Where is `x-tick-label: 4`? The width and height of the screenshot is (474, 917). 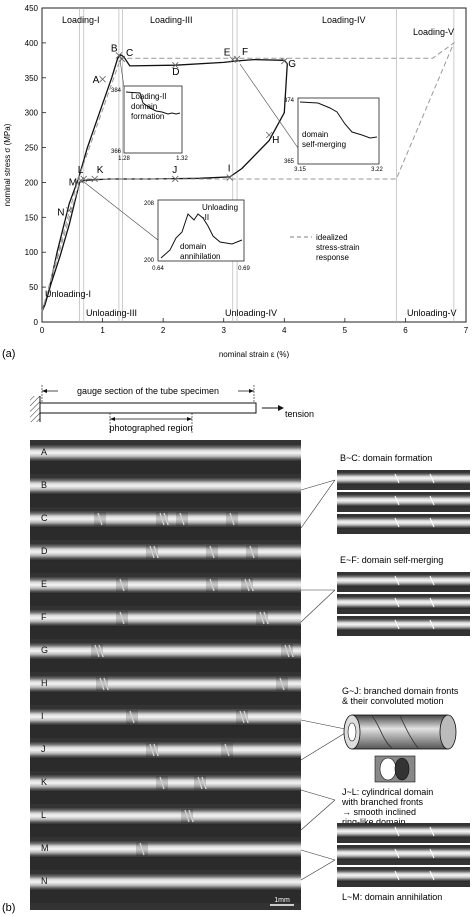 x-tick-label: 4 is located at coordinates (284, 330).